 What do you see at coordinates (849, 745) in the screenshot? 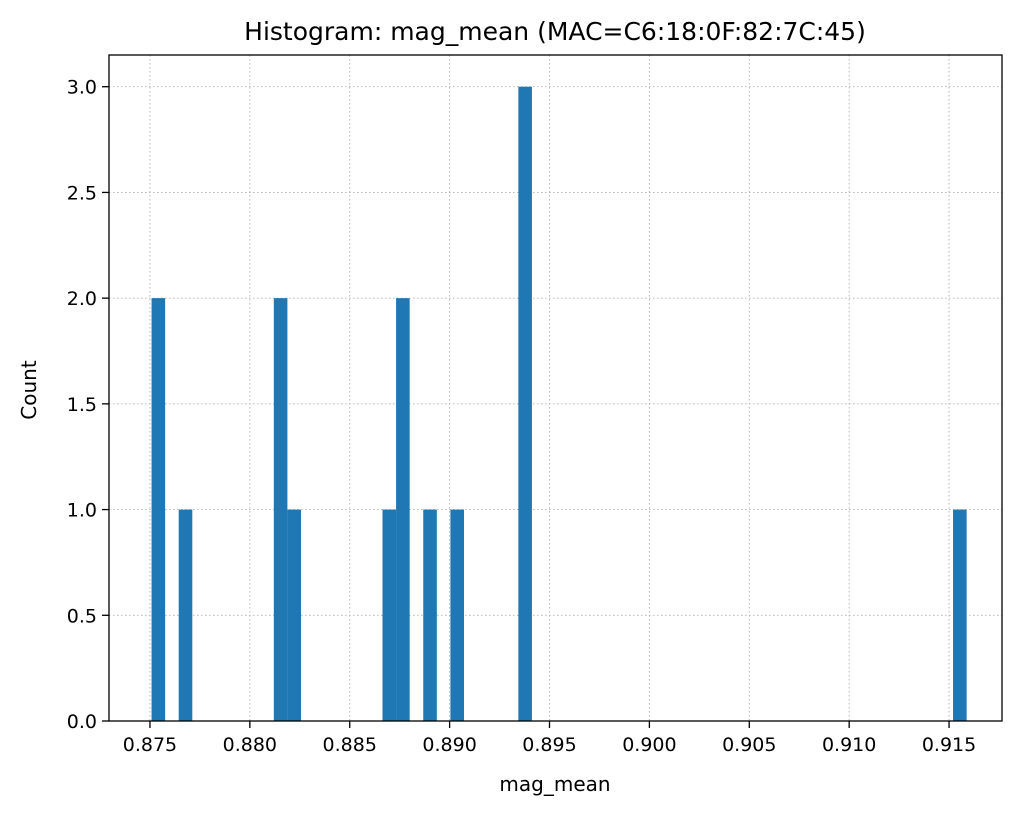
I see `x-tick-label: 0.910` at bounding box center [849, 745].